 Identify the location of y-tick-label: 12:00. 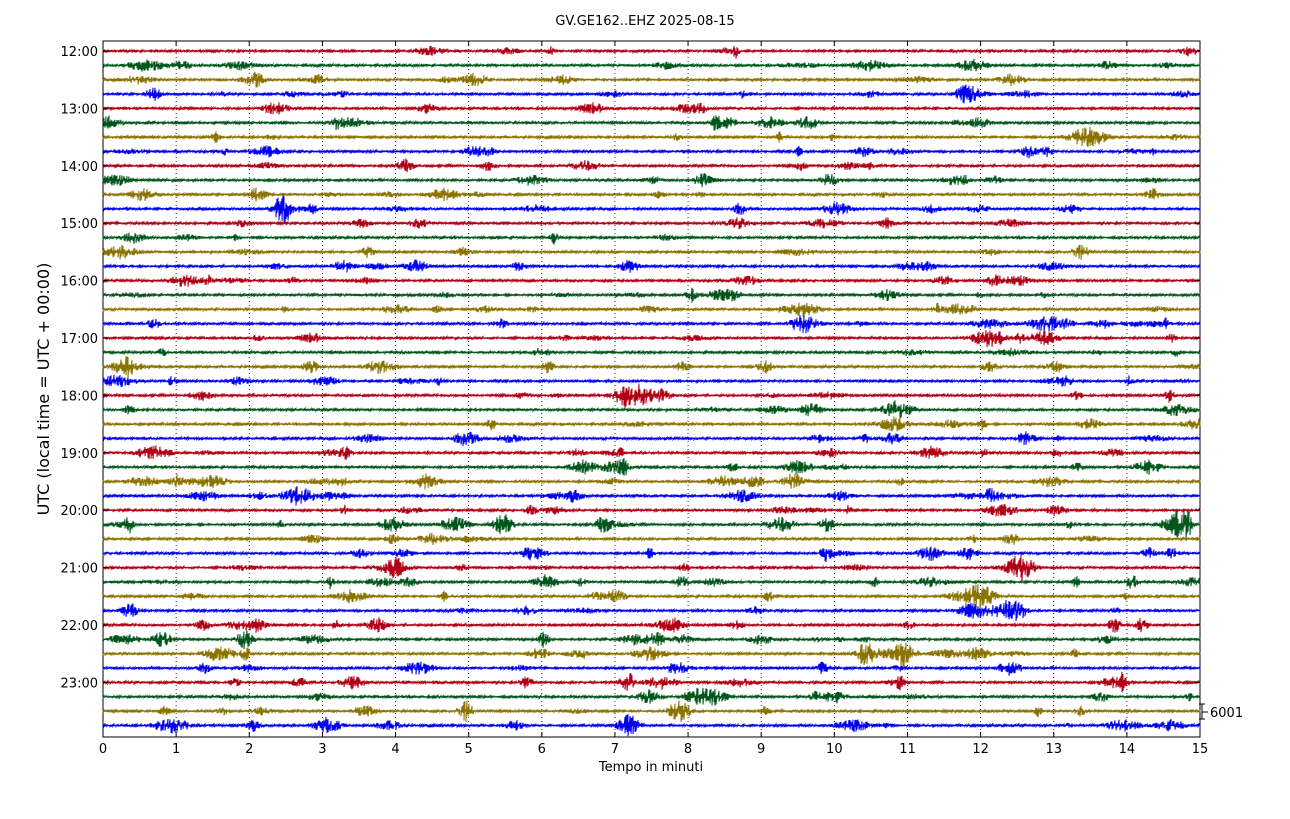
(79, 52).